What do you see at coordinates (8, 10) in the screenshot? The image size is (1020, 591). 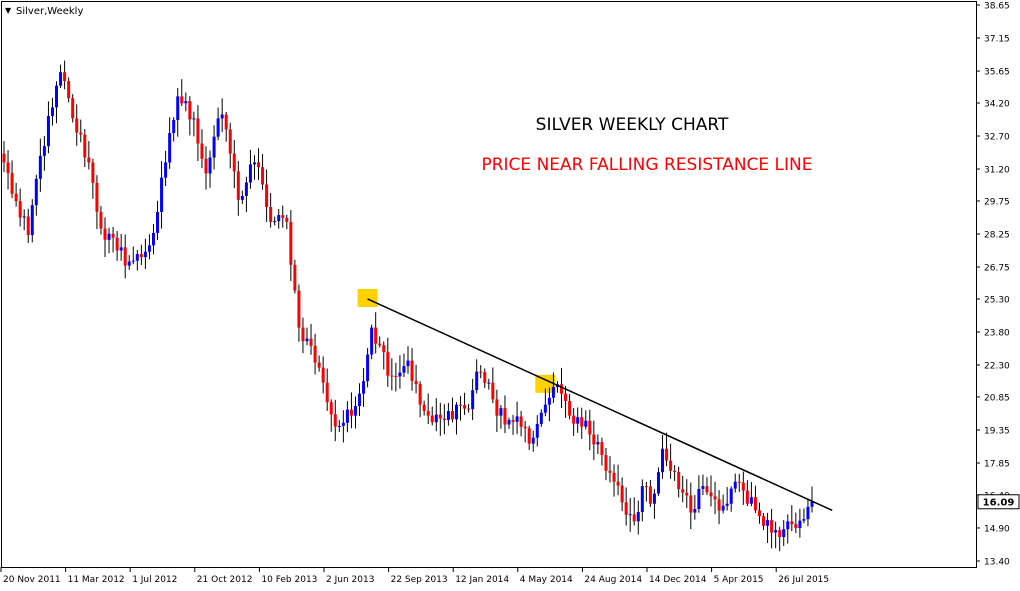 I see `symbol-dropdown-icon: ▼` at bounding box center [8, 10].